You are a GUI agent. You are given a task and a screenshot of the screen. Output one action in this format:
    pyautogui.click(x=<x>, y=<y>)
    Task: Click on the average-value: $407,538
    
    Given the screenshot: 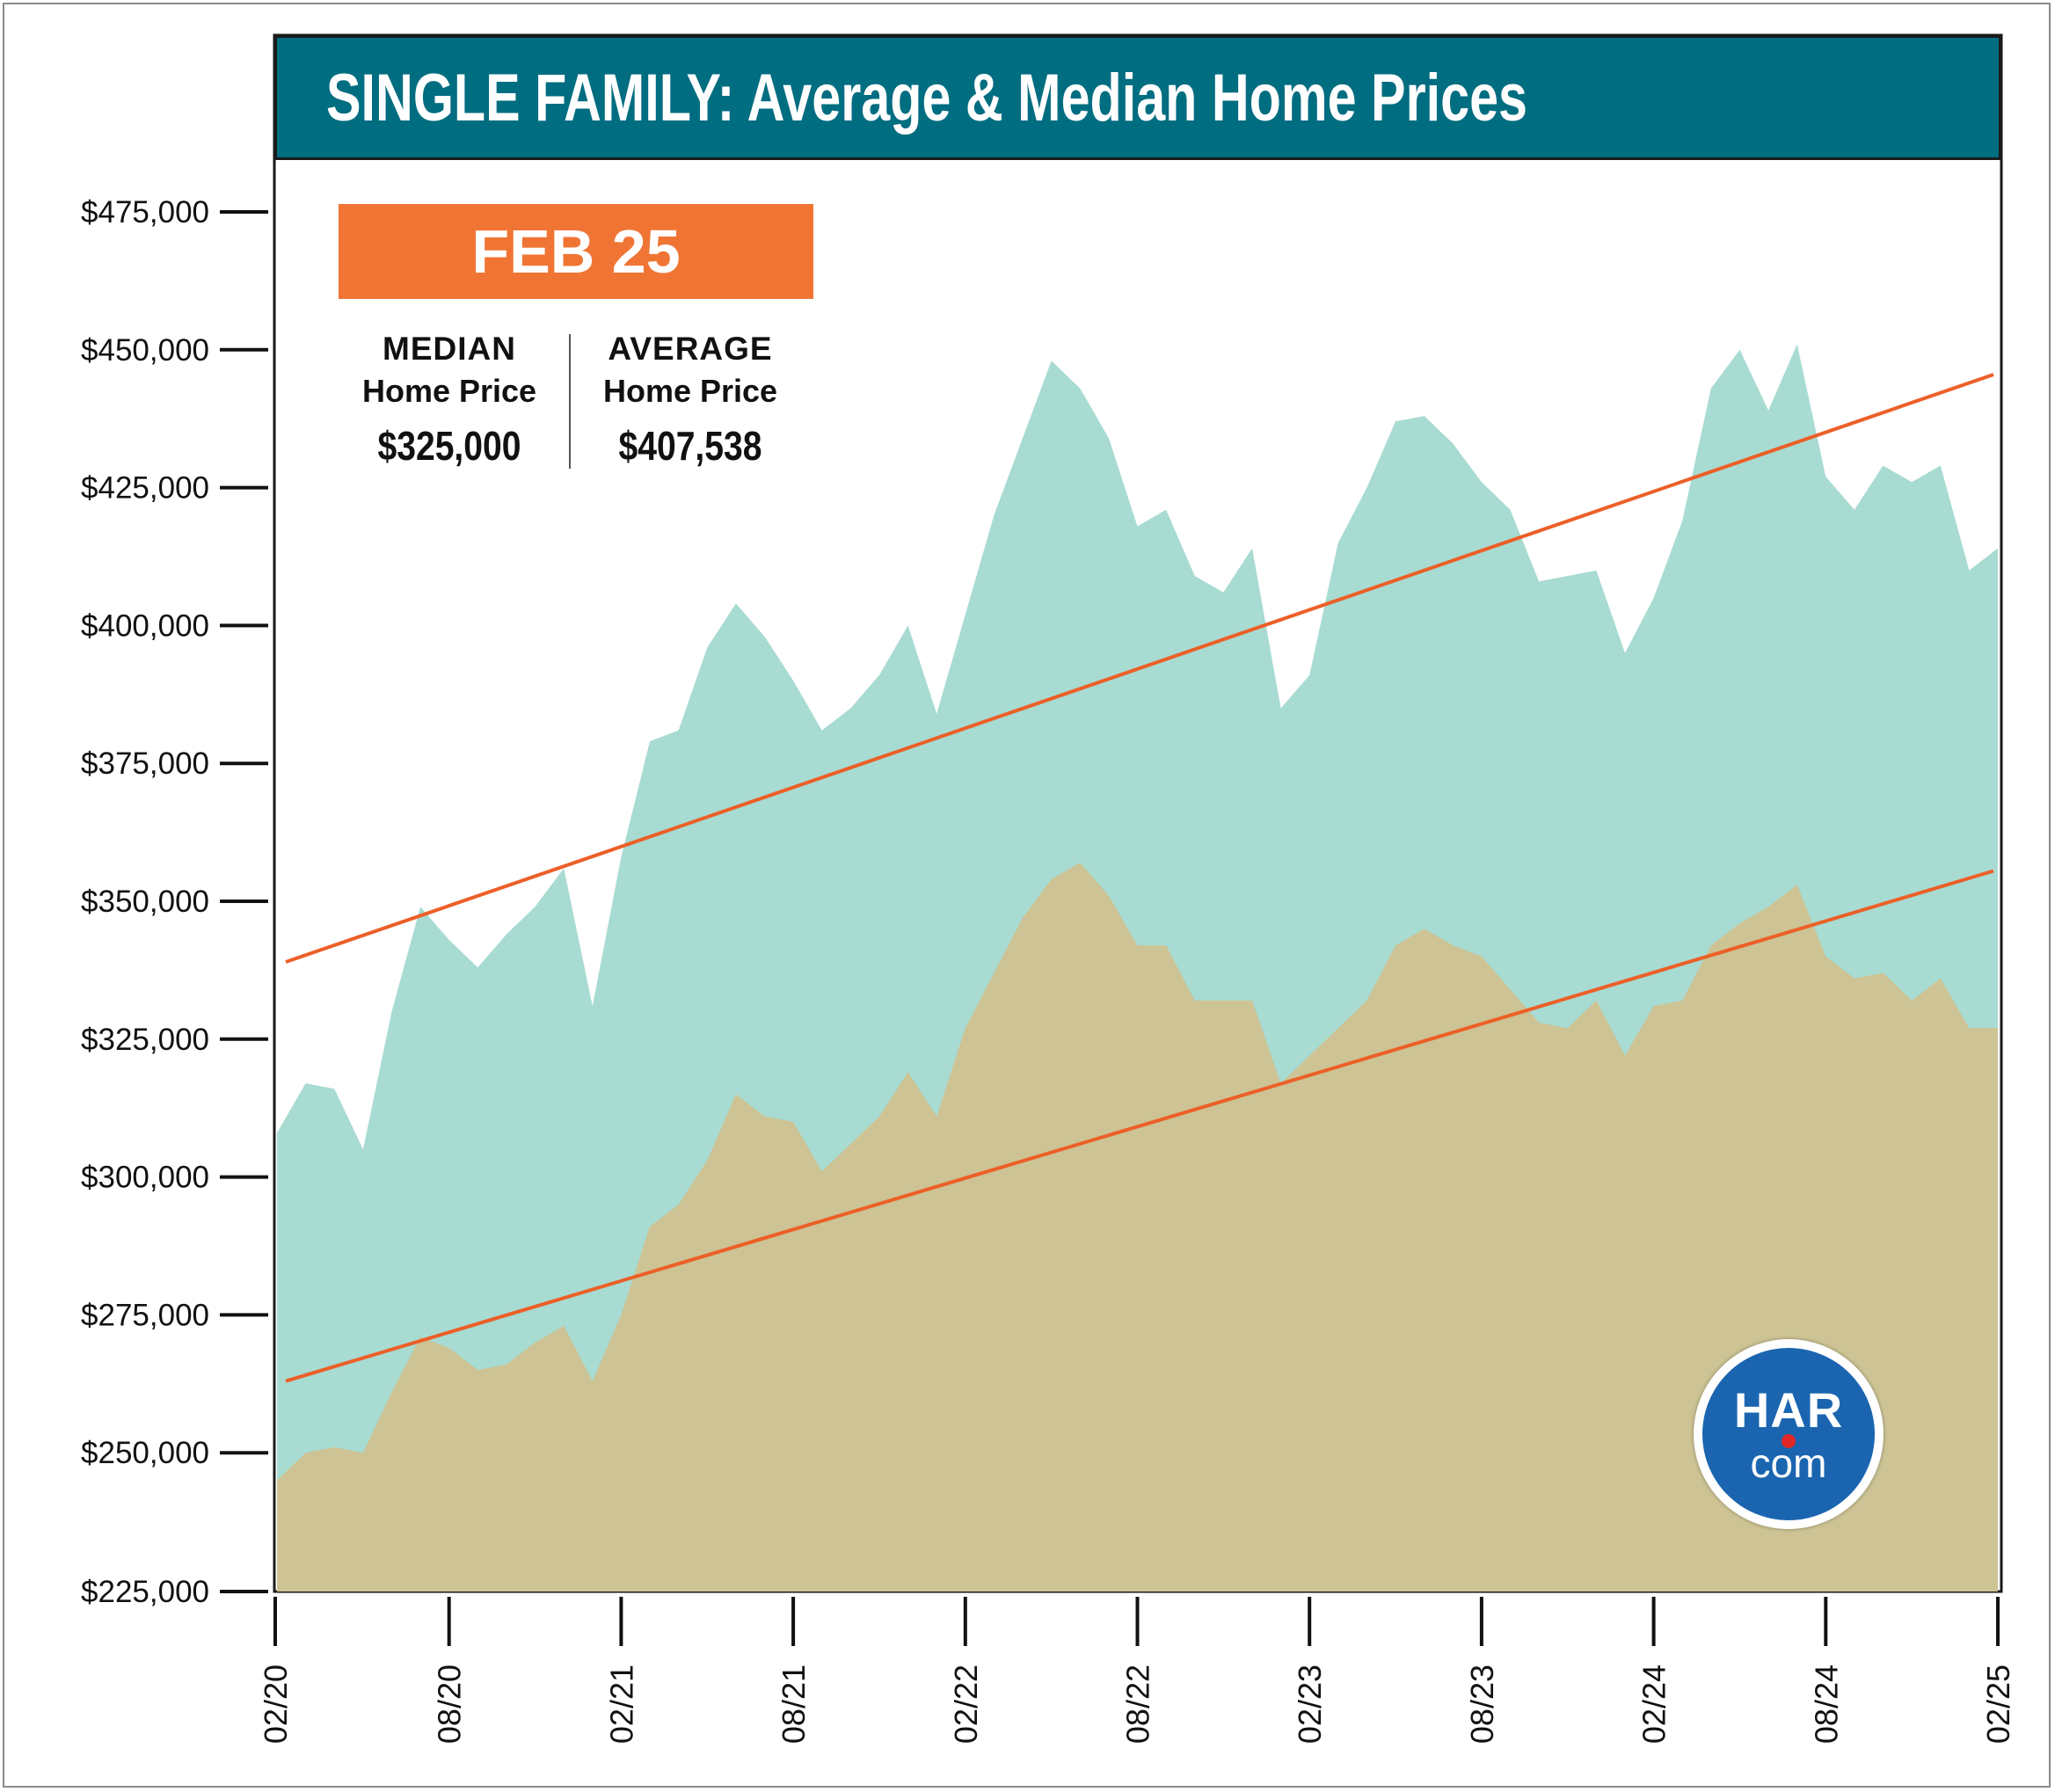 What is the action you would take?
    pyautogui.click(x=690, y=446)
    